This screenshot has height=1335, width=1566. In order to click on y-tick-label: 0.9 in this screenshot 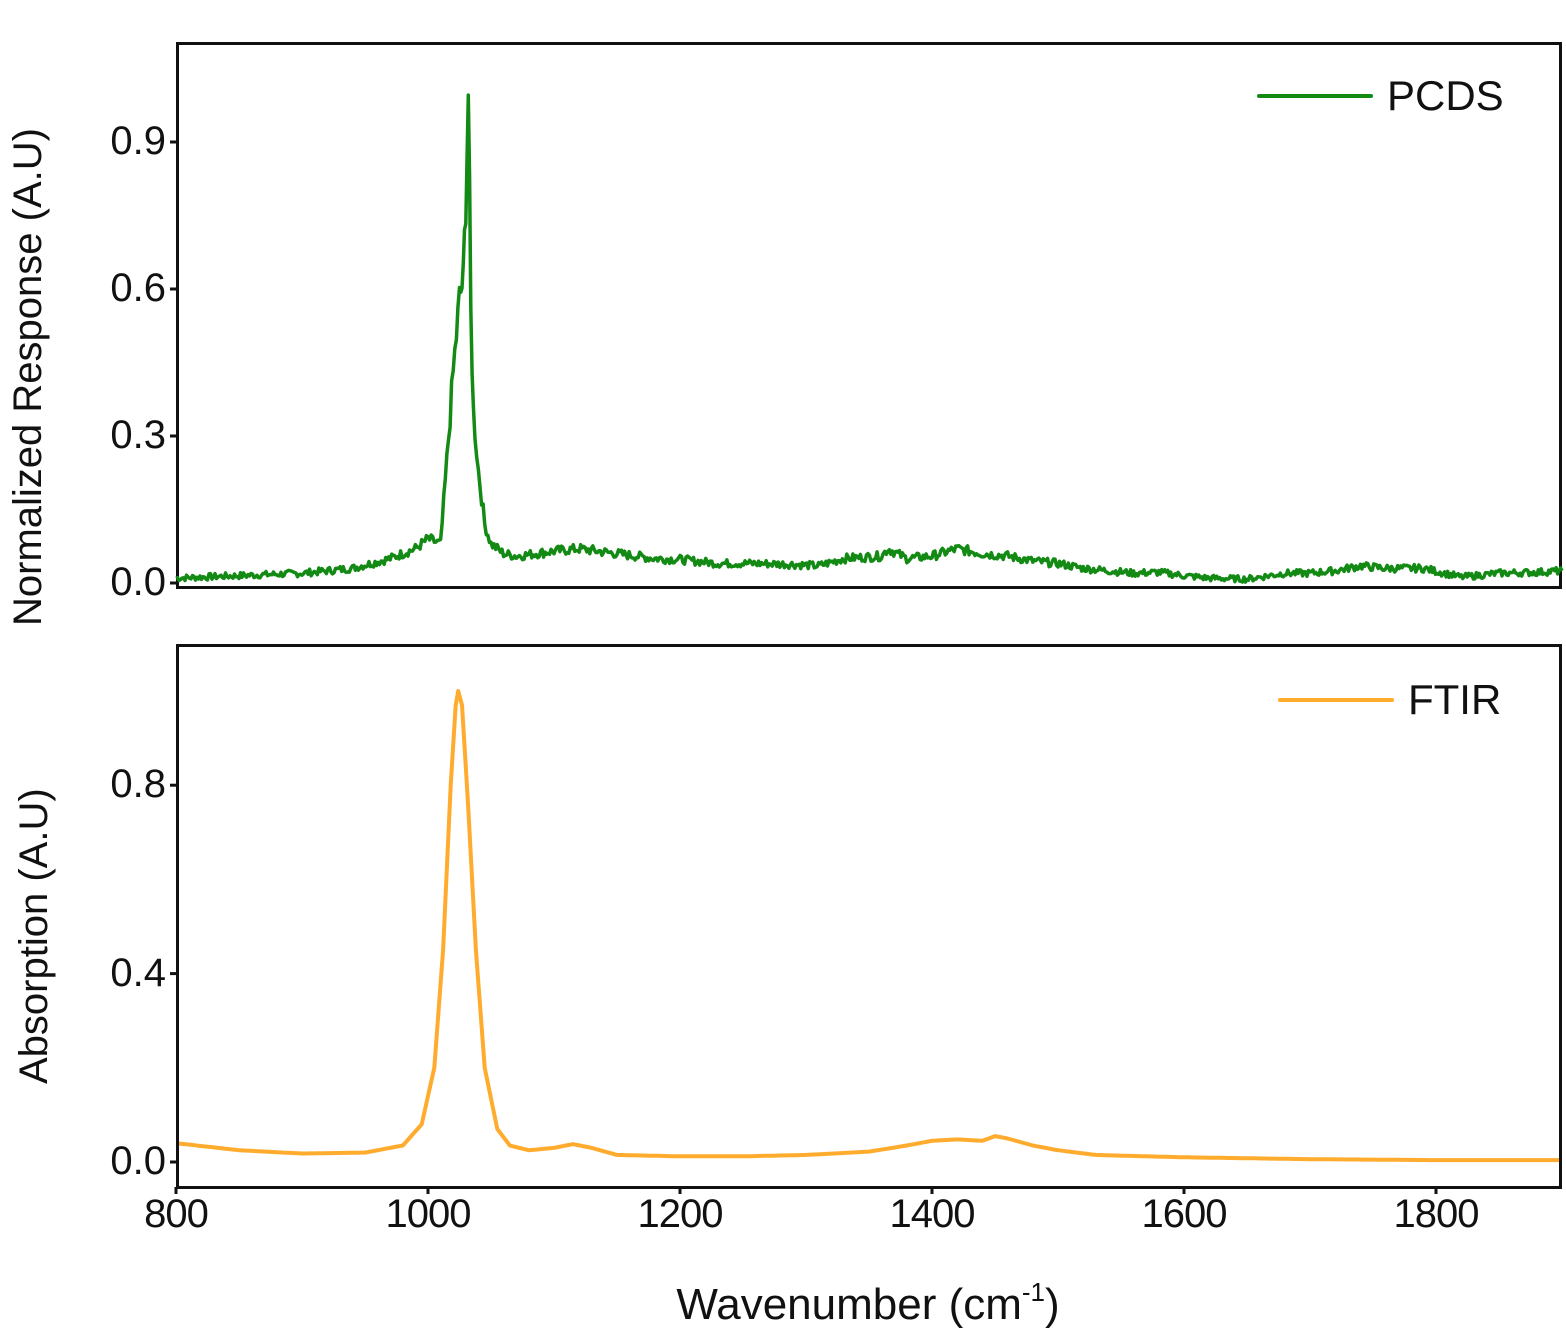, I will do `click(138, 141)`.